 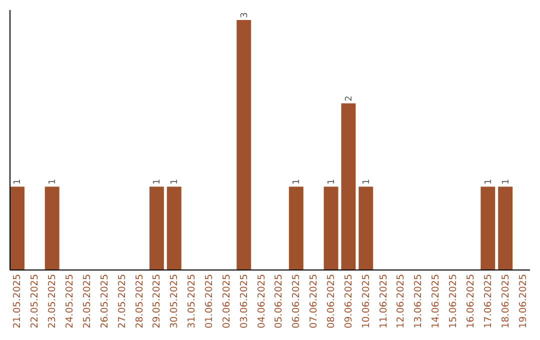 I want to click on x-tick-label: 03.06.2025, so click(x=244, y=301).